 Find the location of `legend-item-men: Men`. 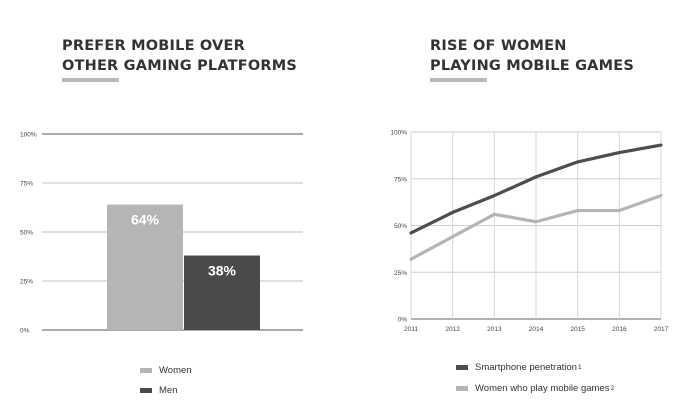

legend-item-men: Men is located at coordinates (158, 390).